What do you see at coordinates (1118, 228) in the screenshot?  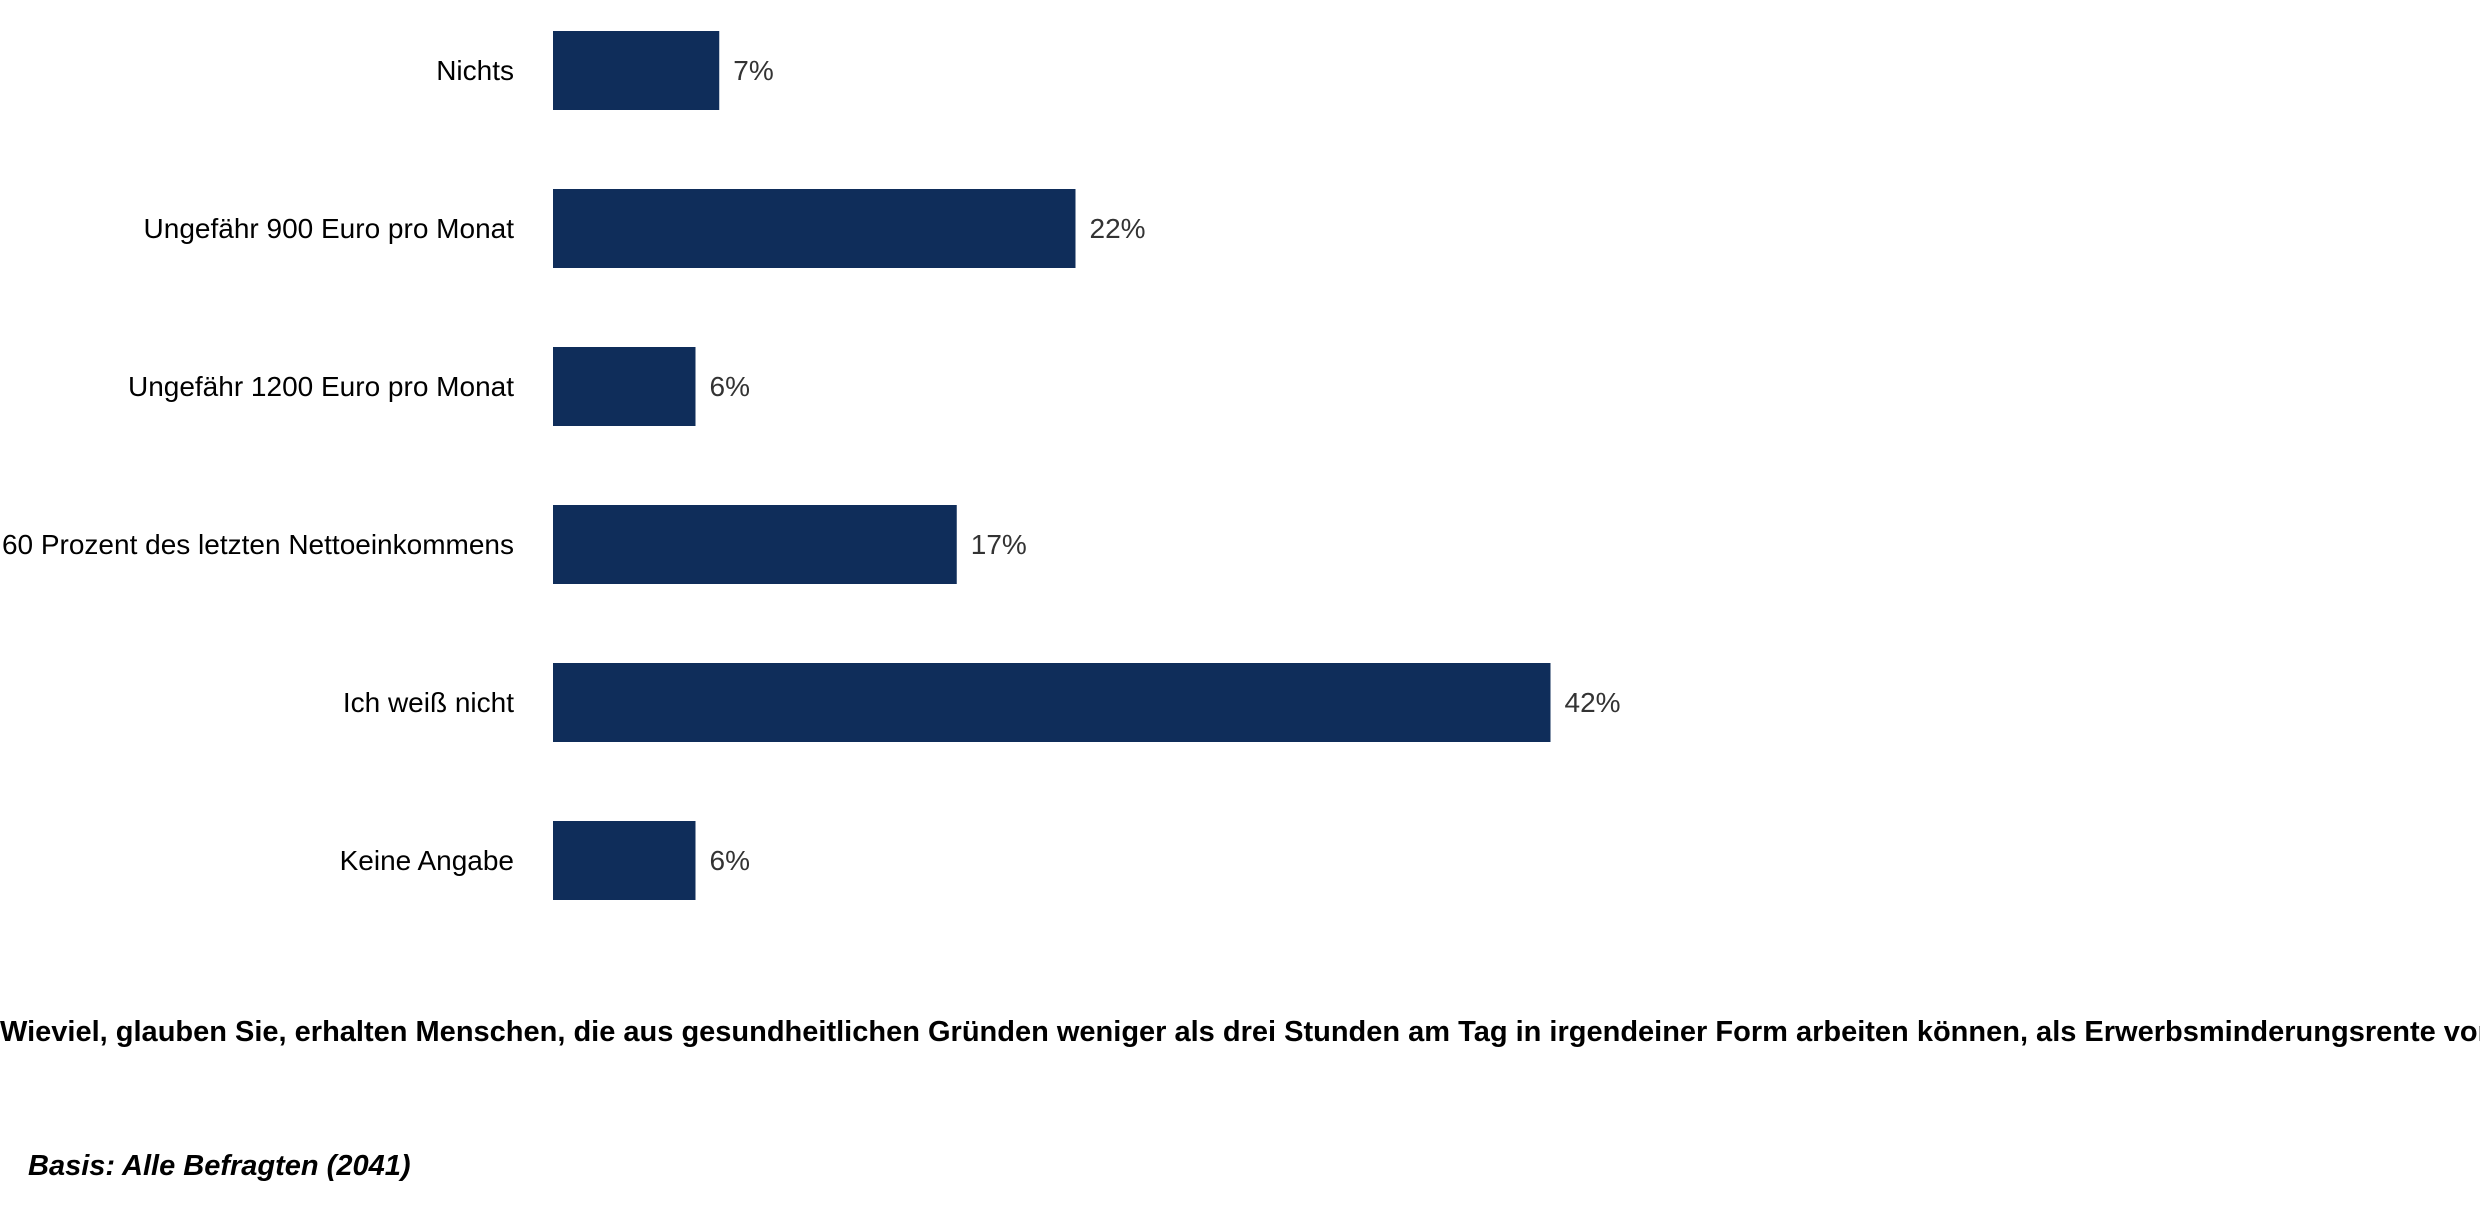 I see `value-label: 22%` at bounding box center [1118, 228].